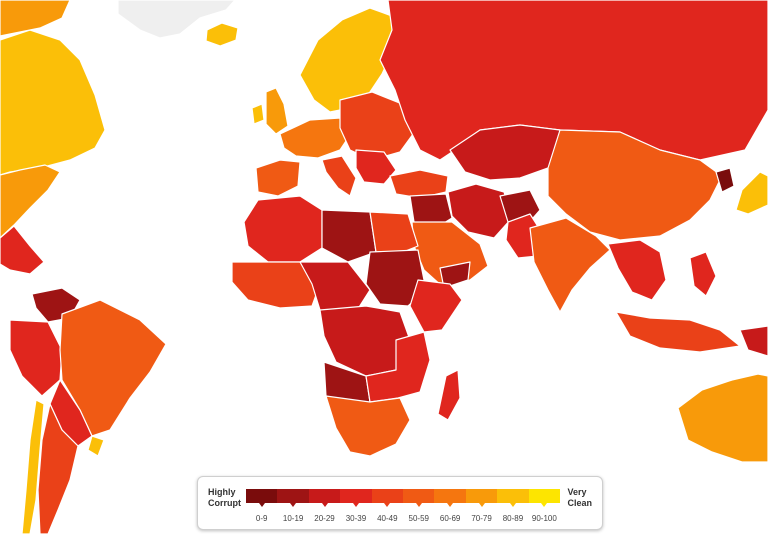 The width and height of the screenshot is (768, 534). I want to click on legend-range-label: 20-29, so click(324, 518).